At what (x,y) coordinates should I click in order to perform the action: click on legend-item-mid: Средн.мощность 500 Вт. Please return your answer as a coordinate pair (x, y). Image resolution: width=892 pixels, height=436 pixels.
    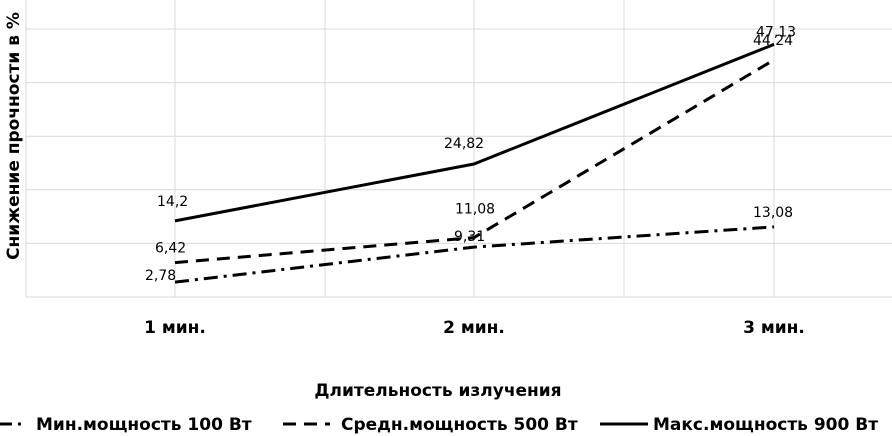
    Looking at the image, I should click on (430, 425).